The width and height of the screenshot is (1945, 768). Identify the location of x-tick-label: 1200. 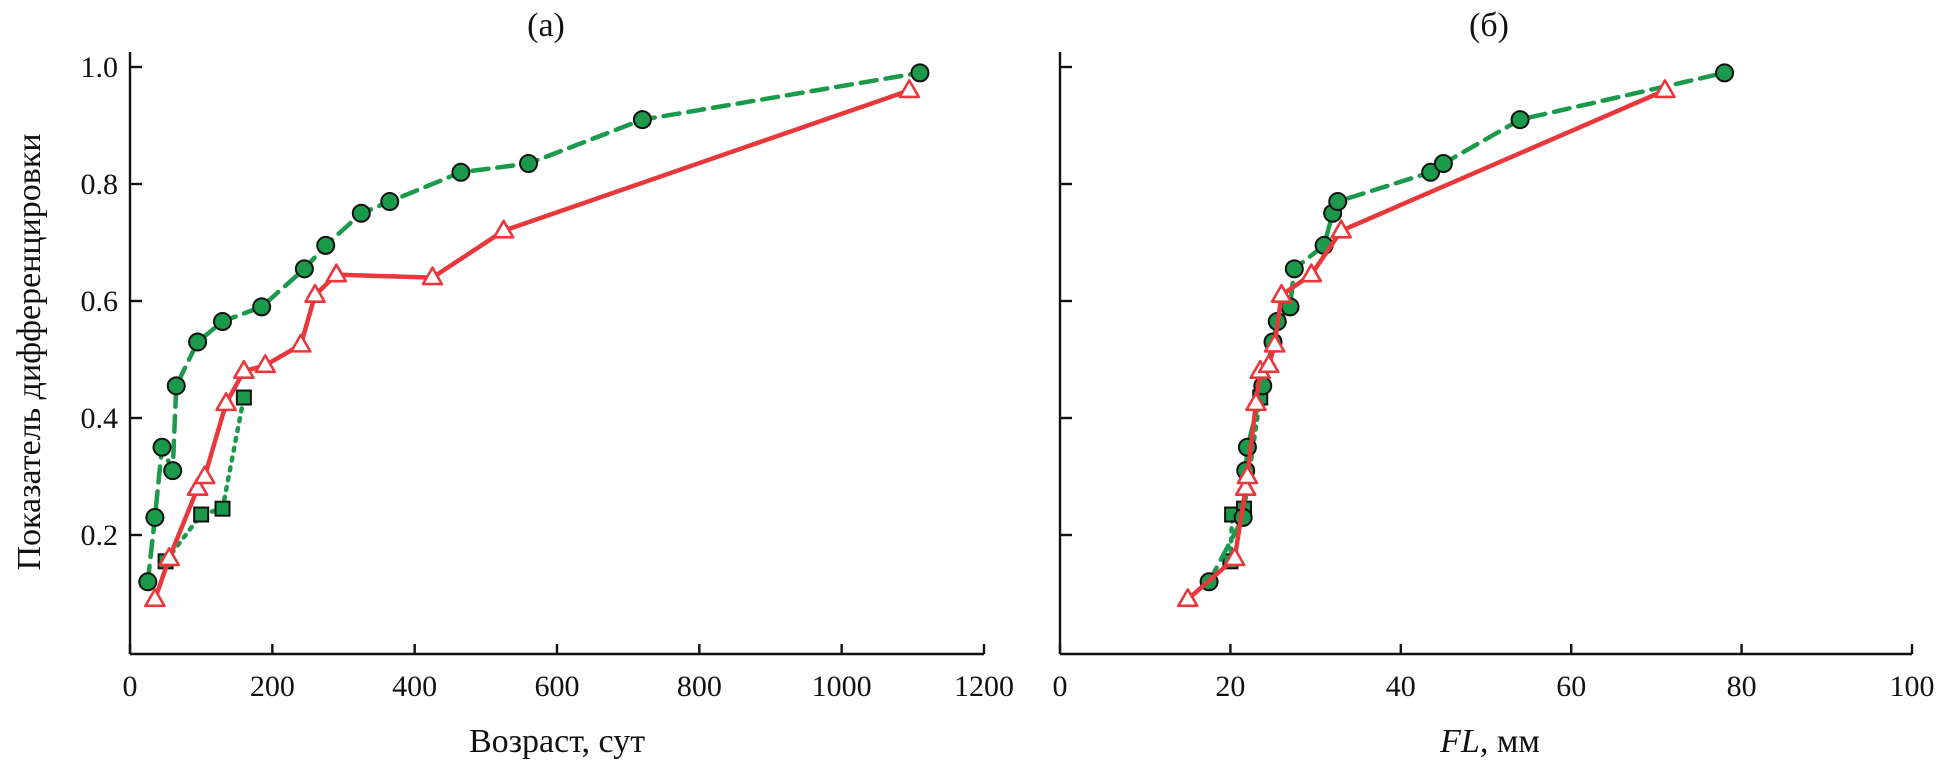
(984, 686).